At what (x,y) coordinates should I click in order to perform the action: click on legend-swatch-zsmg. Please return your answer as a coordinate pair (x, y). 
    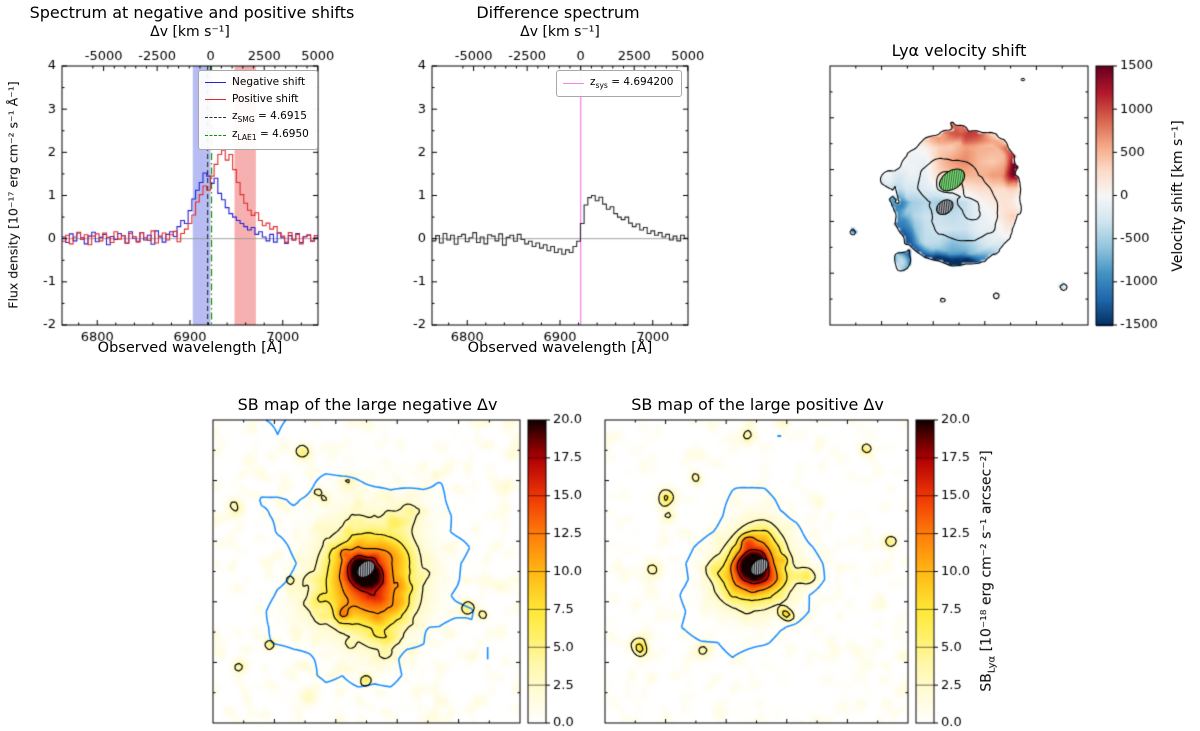
    Looking at the image, I should click on (215, 117).